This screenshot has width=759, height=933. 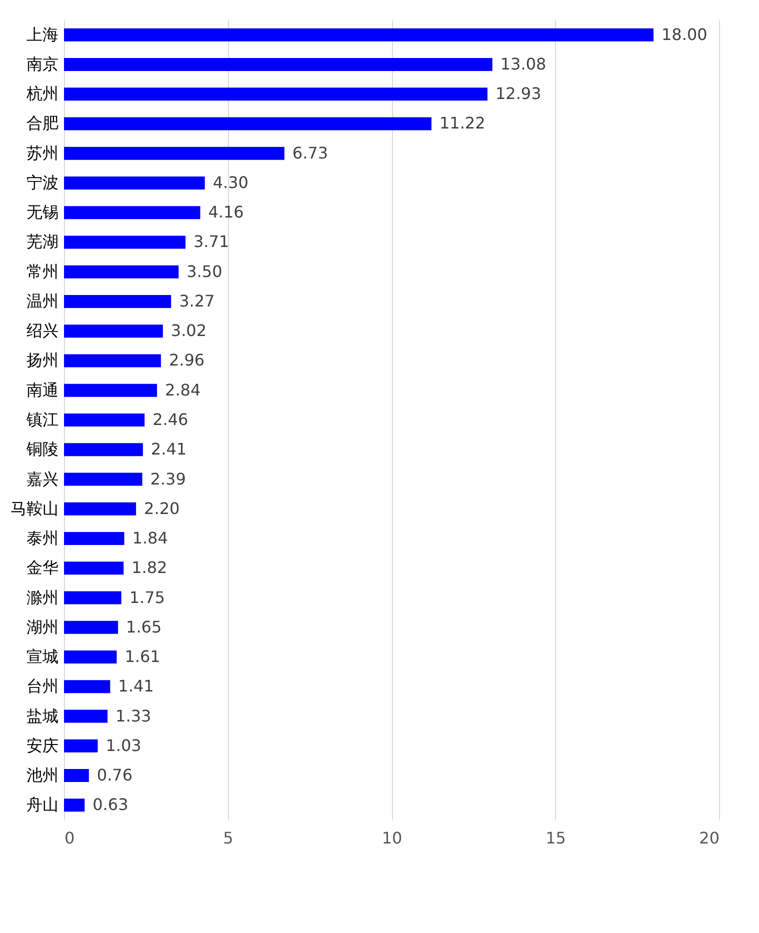 I want to click on y-tick-label: 合肥, so click(x=42, y=123).